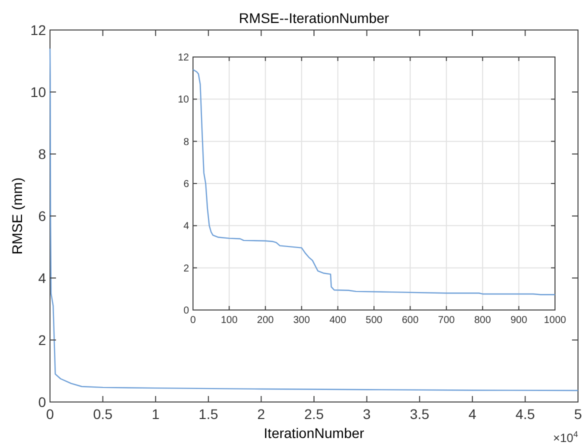 The image size is (582, 446). What do you see at coordinates (208, 414) in the screenshot?
I see `x-tick-label: 1.5` at bounding box center [208, 414].